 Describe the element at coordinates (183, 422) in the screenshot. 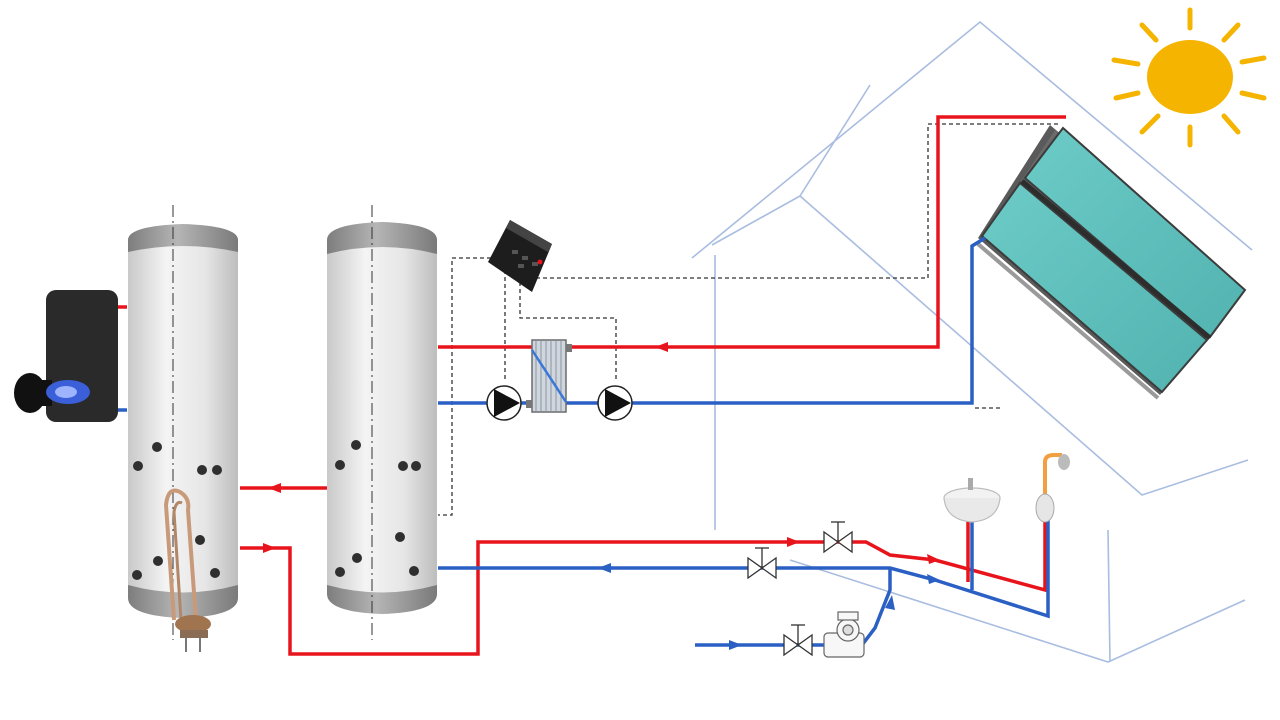

I see `storage-tank-left` at that location.